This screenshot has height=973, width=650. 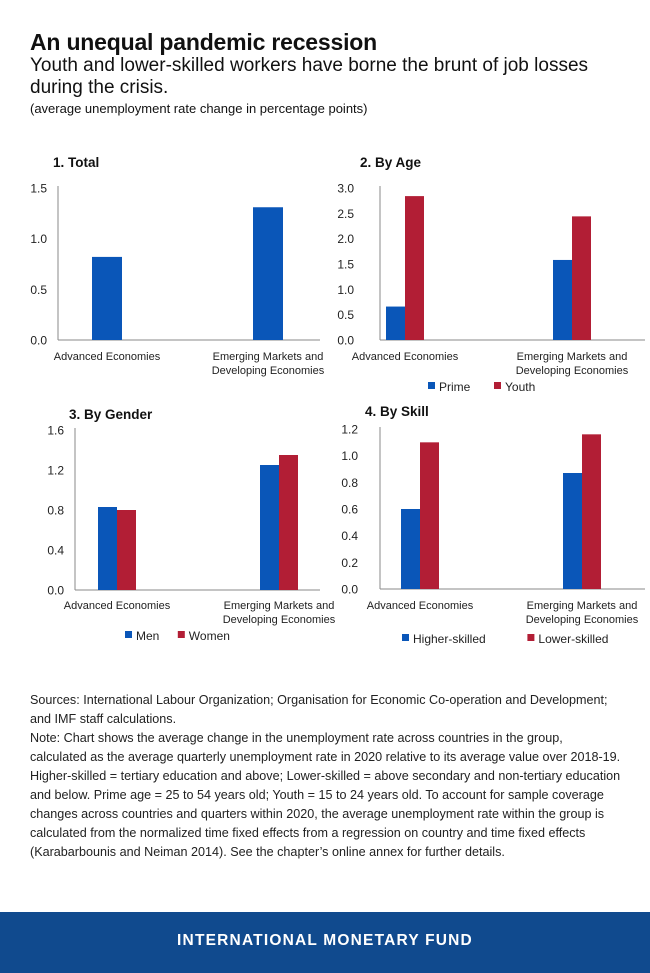 I want to click on bar-lower-skilled-emerging, so click(x=591, y=511).